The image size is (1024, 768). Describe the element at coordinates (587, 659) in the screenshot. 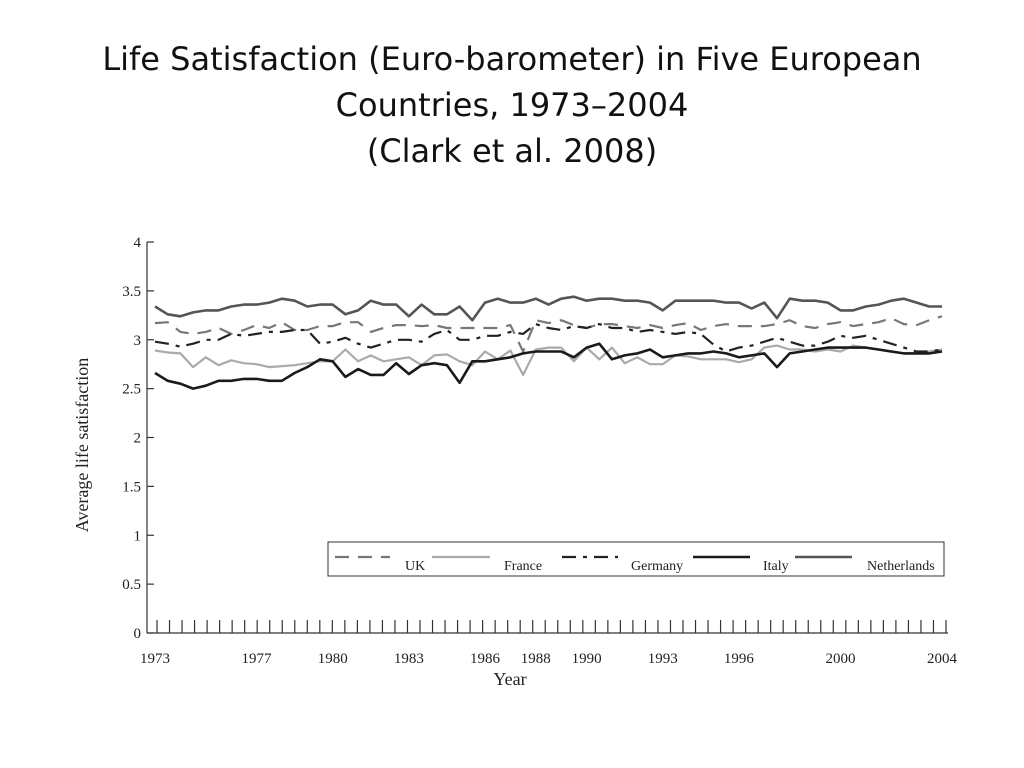

I see `x-tick-label: 1990` at that location.